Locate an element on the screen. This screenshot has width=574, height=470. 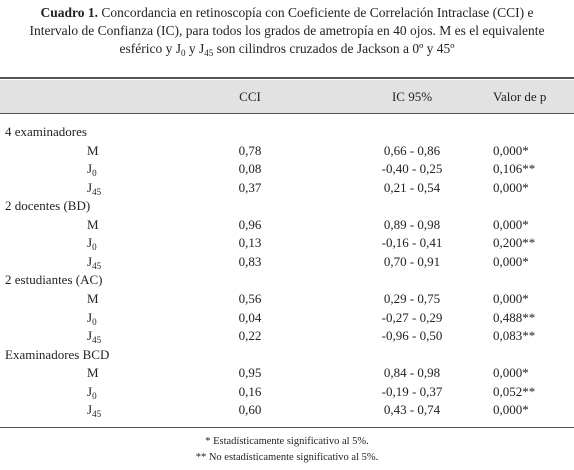
column-header: IC 95% is located at coordinates (412, 96).